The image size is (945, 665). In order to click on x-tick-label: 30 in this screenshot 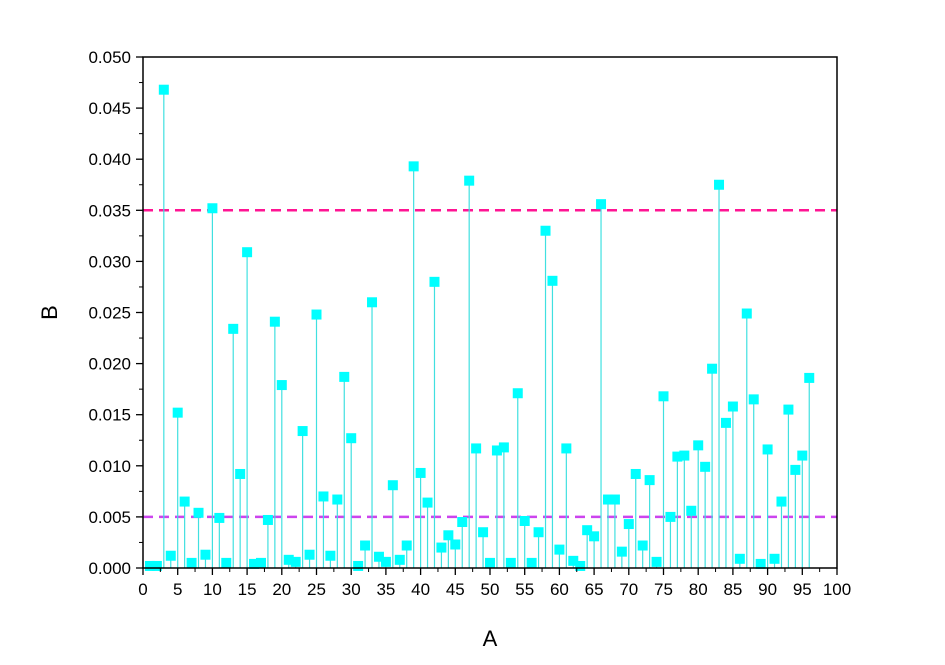, I will do `click(351, 589)`.